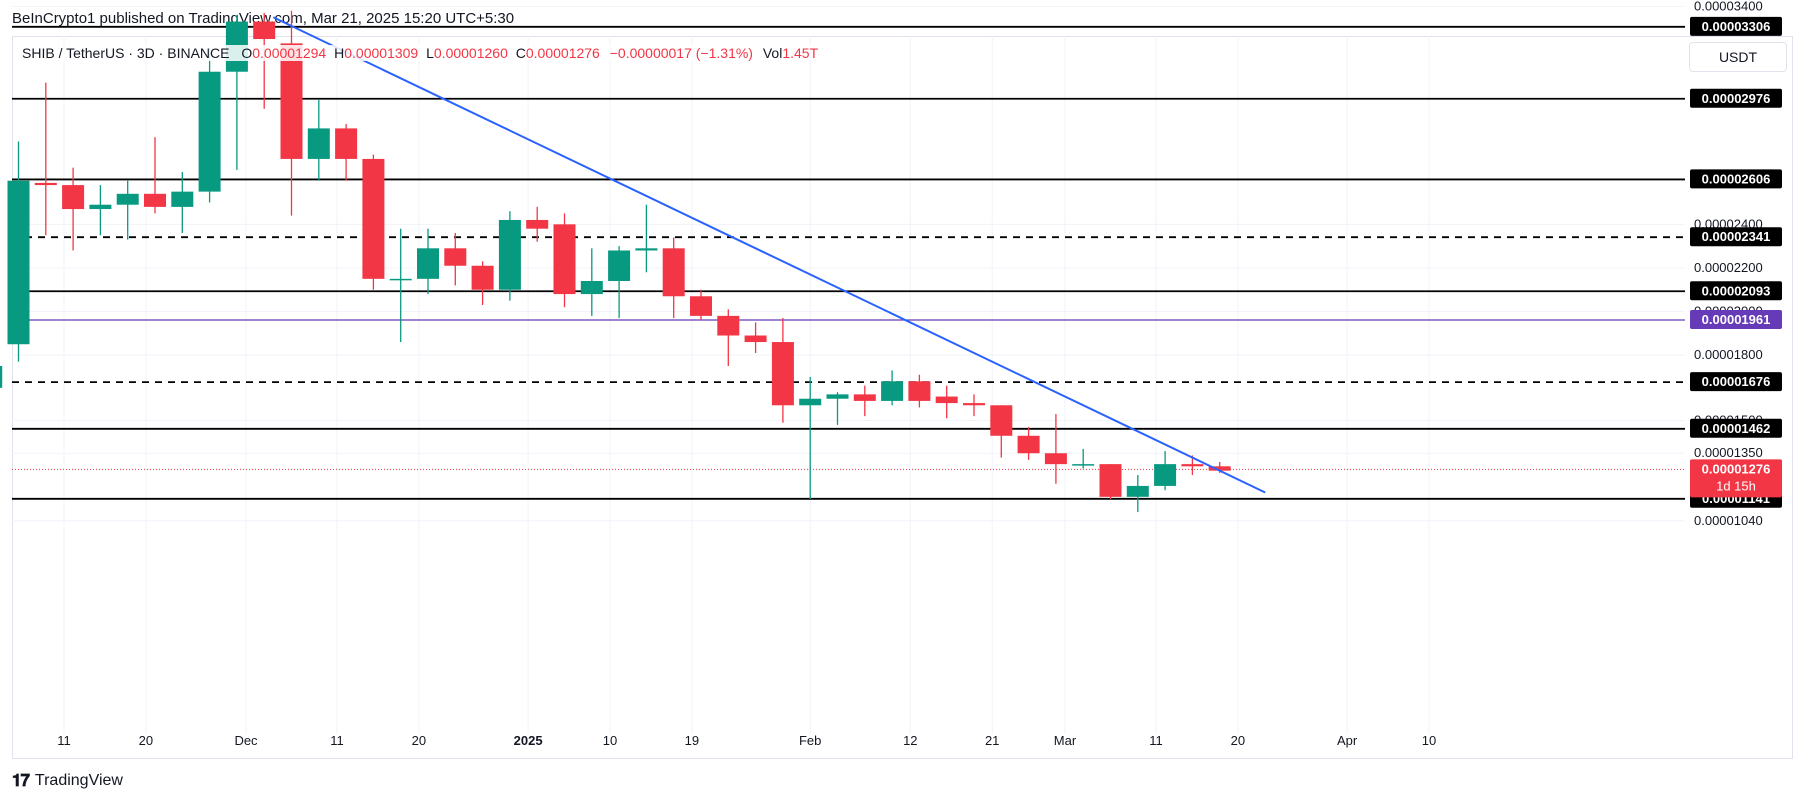  Describe the element at coordinates (1065, 740) in the screenshot. I see `x-axis-tick-label: Mar` at that location.